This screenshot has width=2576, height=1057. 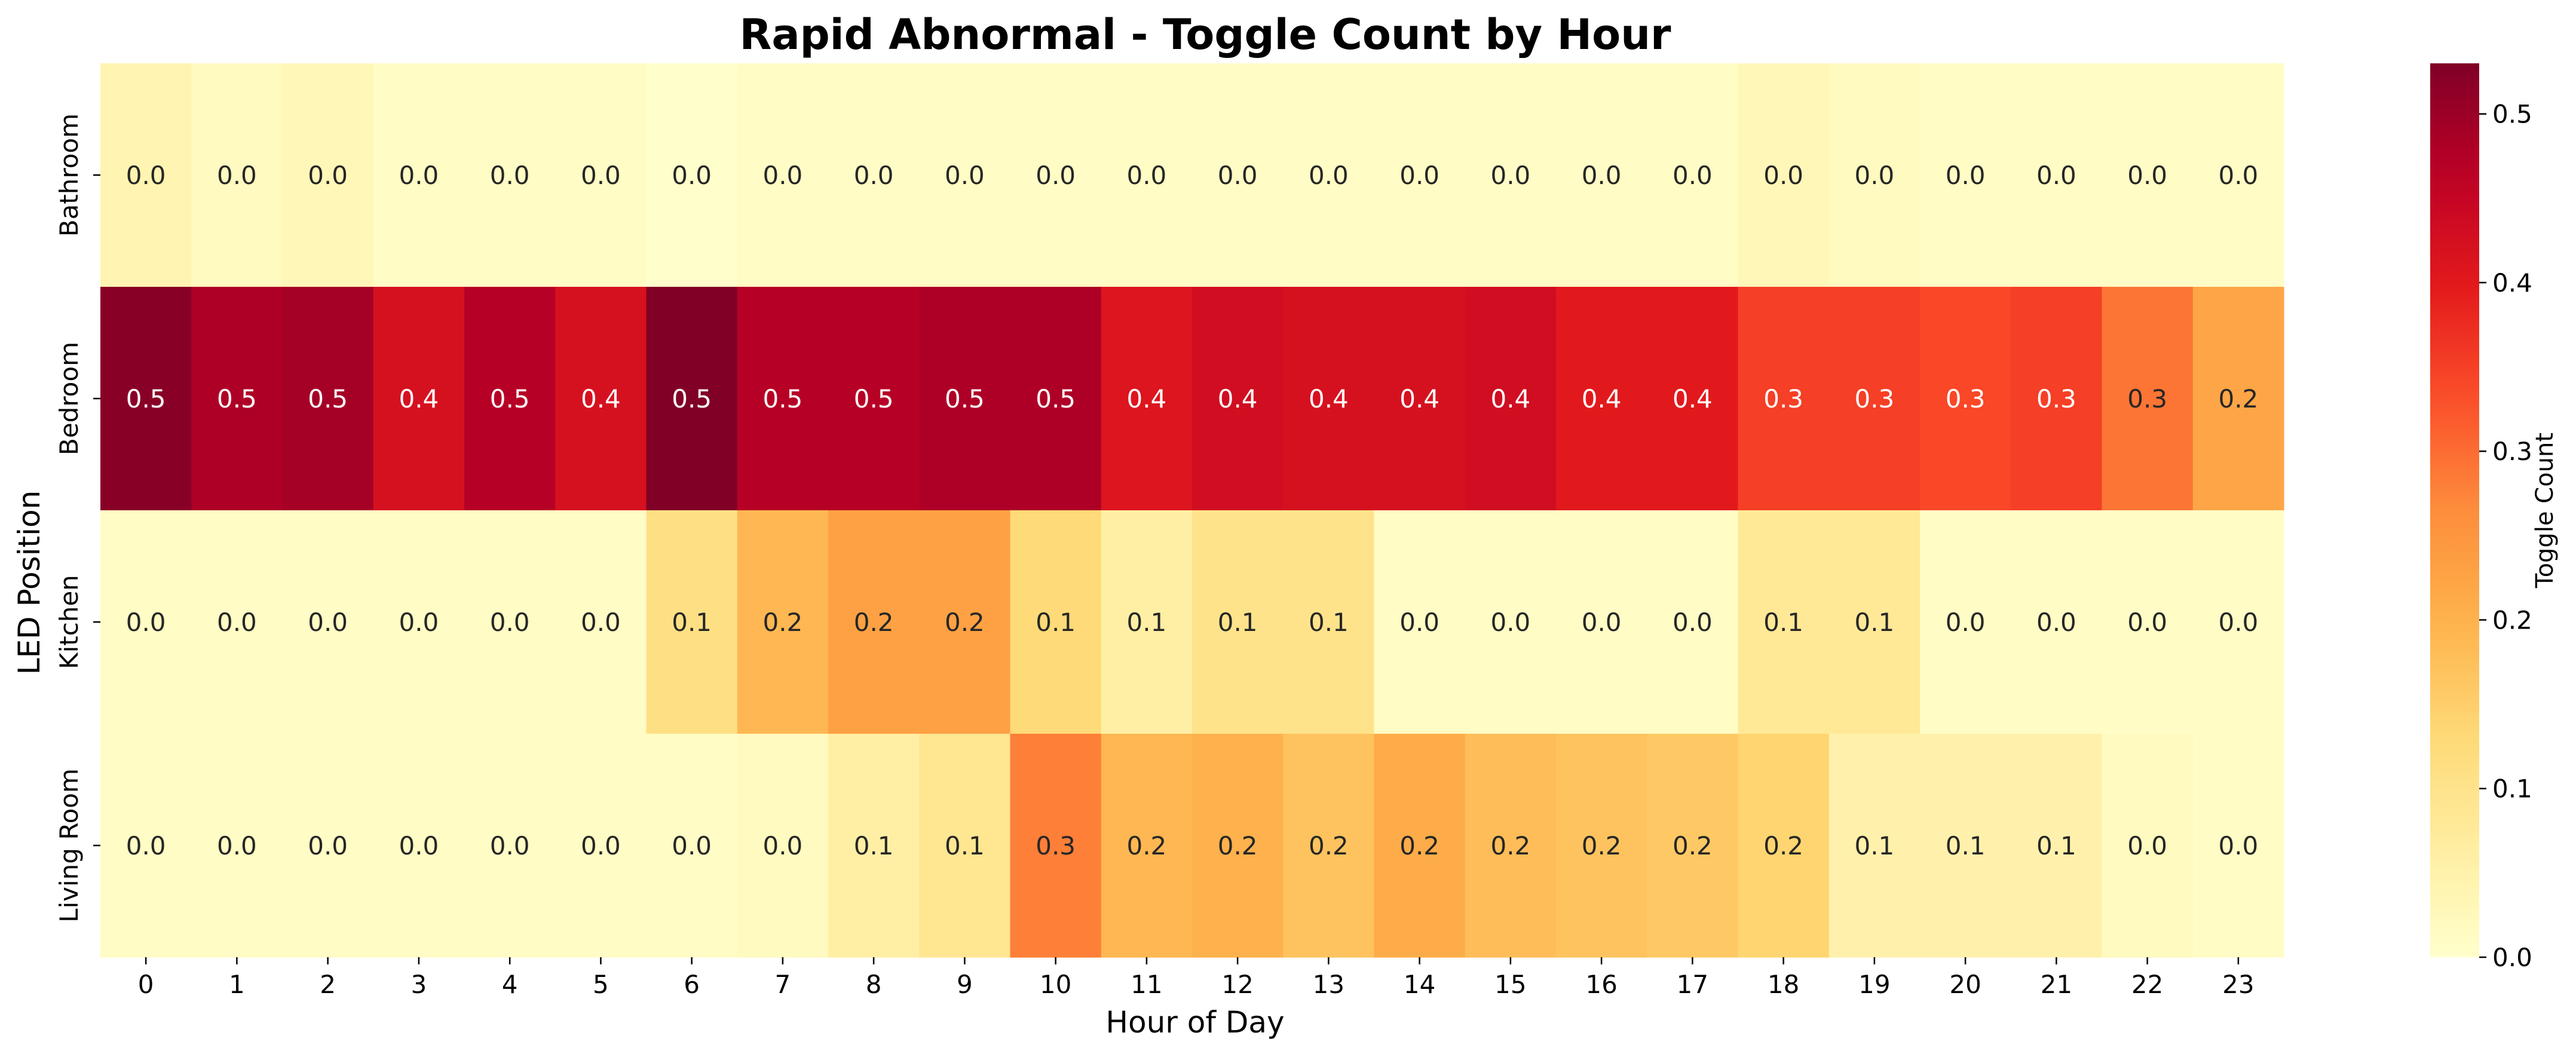 I want to click on x-tick-label: 11, so click(x=1146, y=984).